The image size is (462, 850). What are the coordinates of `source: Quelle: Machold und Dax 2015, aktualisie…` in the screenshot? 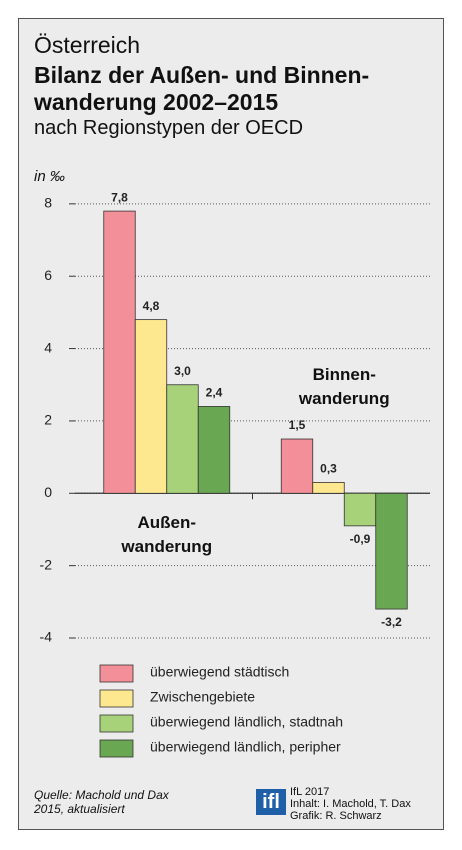 It's located at (101, 802).